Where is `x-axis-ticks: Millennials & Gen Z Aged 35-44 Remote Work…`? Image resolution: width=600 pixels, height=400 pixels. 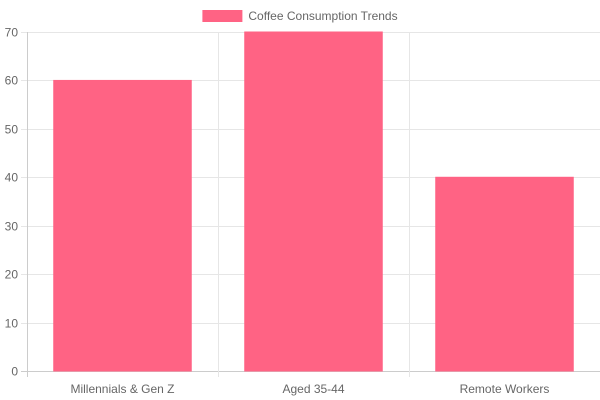
x-axis-ticks: Millennials & Gen Z Aged 35-44 Remote Work… is located at coordinates (309, 389).